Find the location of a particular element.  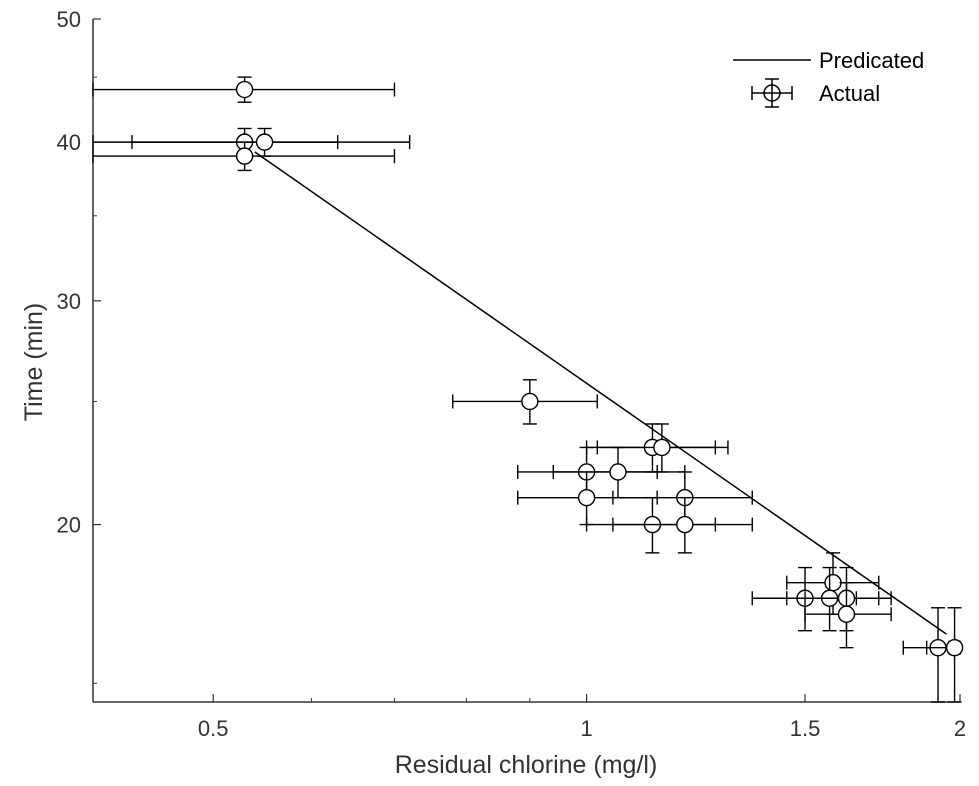

legend-label-predicated: Predicated is located at coordinates (871, 60).